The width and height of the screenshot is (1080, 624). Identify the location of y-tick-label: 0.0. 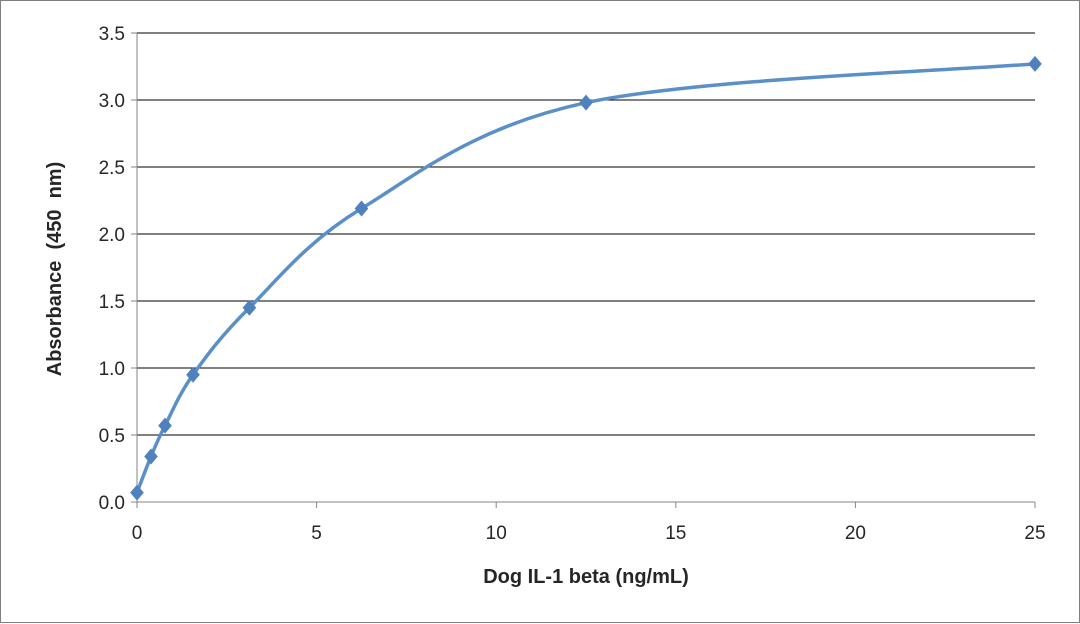
(112, 503).